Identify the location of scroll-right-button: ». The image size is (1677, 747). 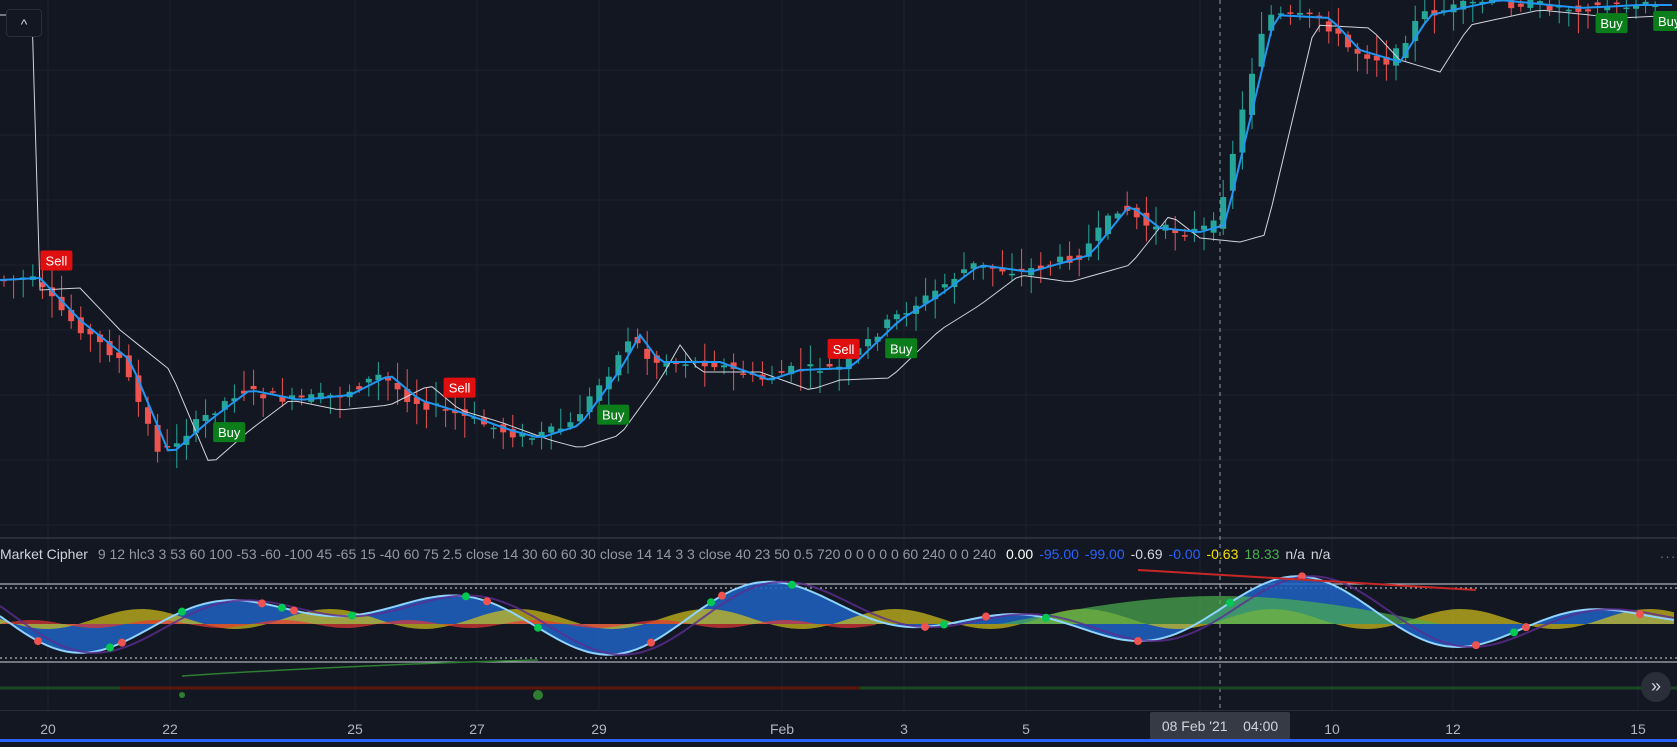
(1656, 687).